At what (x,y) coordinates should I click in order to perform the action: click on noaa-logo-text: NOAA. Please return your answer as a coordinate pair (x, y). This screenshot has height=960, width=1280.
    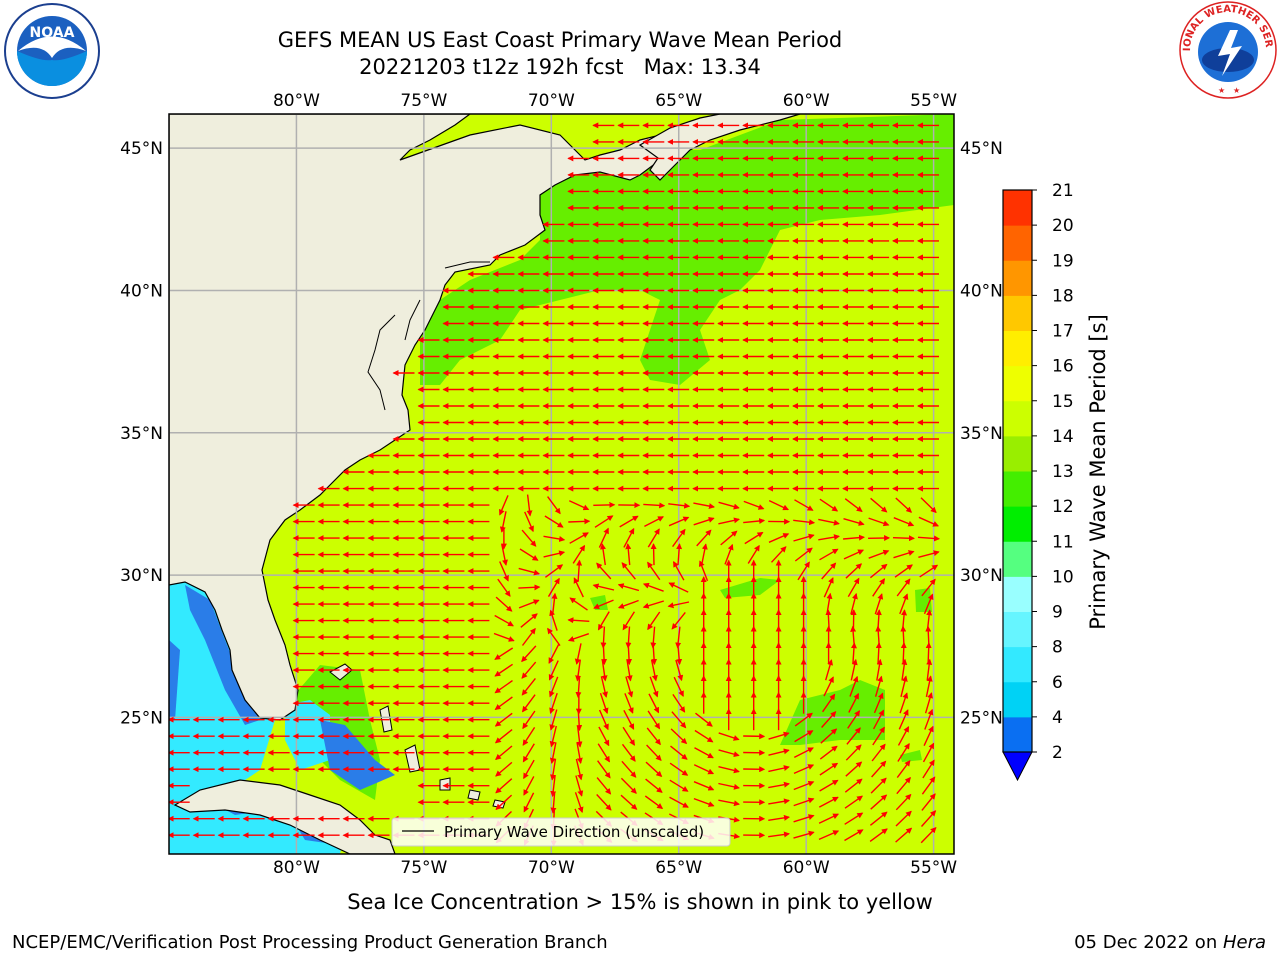
    Looking at the image, I should click on (52, 33).